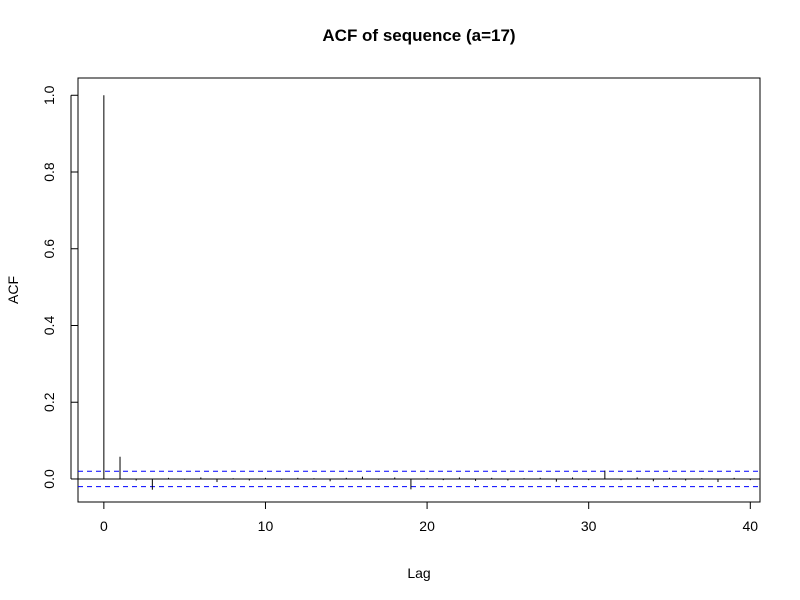 Image resolution: width=800 pixels, height=600 pixels. Describe the element at coordinates (49, 172) in the screenshot. I see `y-tick-label: 0.8` at that location.